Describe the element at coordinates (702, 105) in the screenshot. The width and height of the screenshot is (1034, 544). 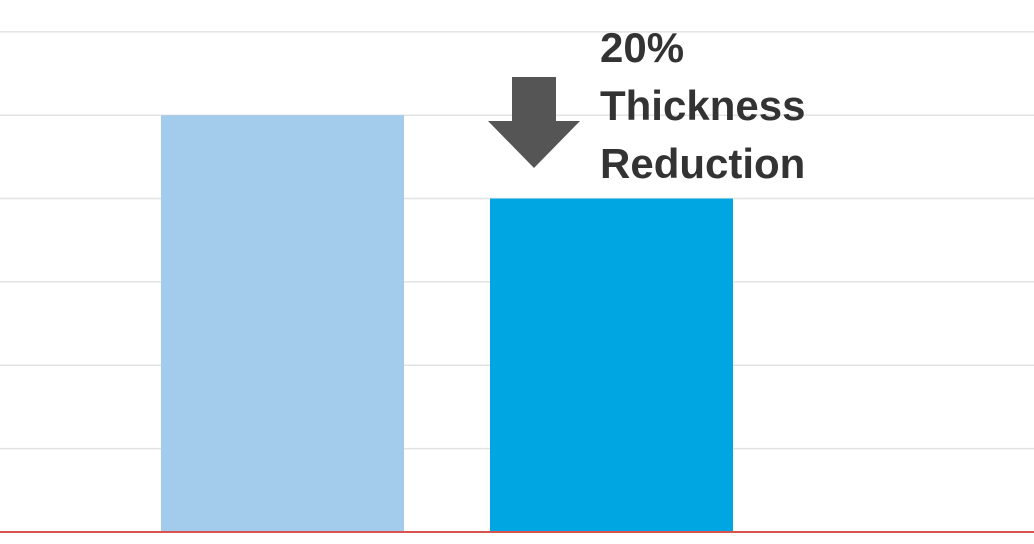
I see `annotation-line-2: Thickness` at that location.